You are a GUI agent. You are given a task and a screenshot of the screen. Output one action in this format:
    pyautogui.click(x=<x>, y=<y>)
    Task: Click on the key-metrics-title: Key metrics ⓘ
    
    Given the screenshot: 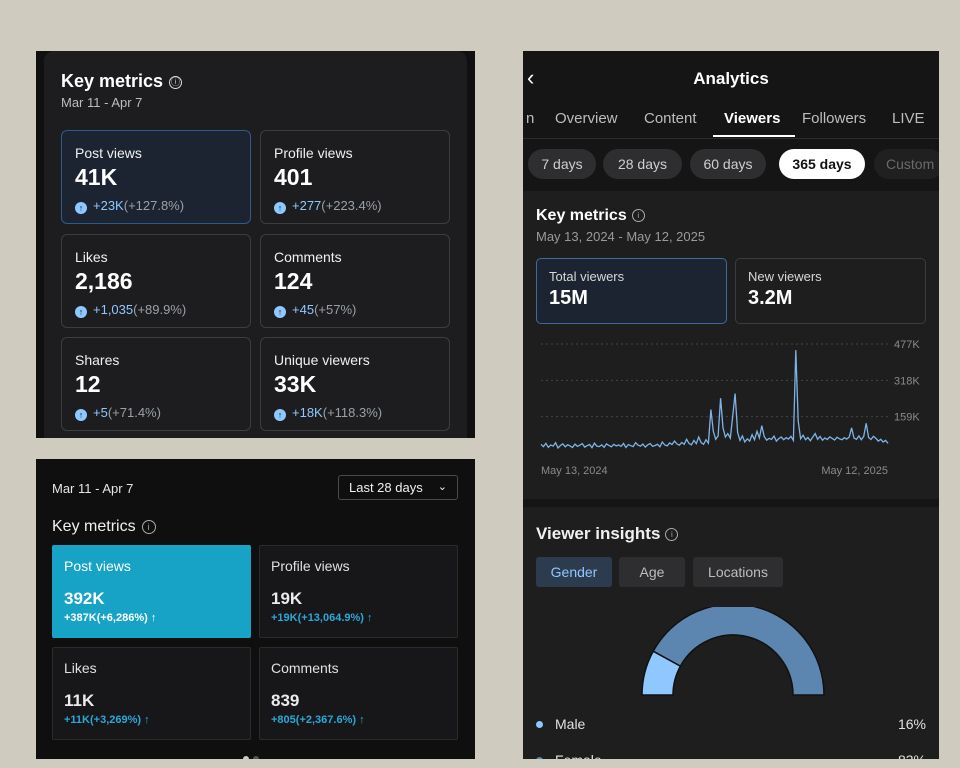 What is the action you would take?
    pyautogui.click(x=122, y=81)
    